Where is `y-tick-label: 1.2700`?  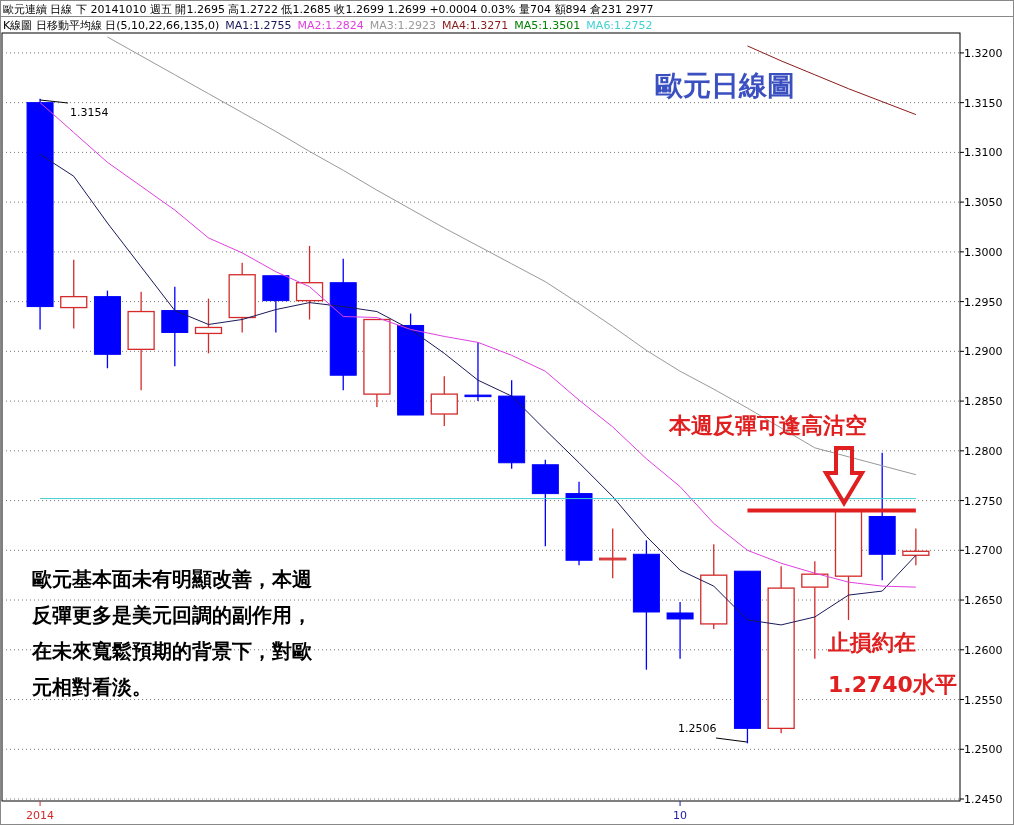 y-tick-label: 1.2700 is located at coordinates (983, 551).